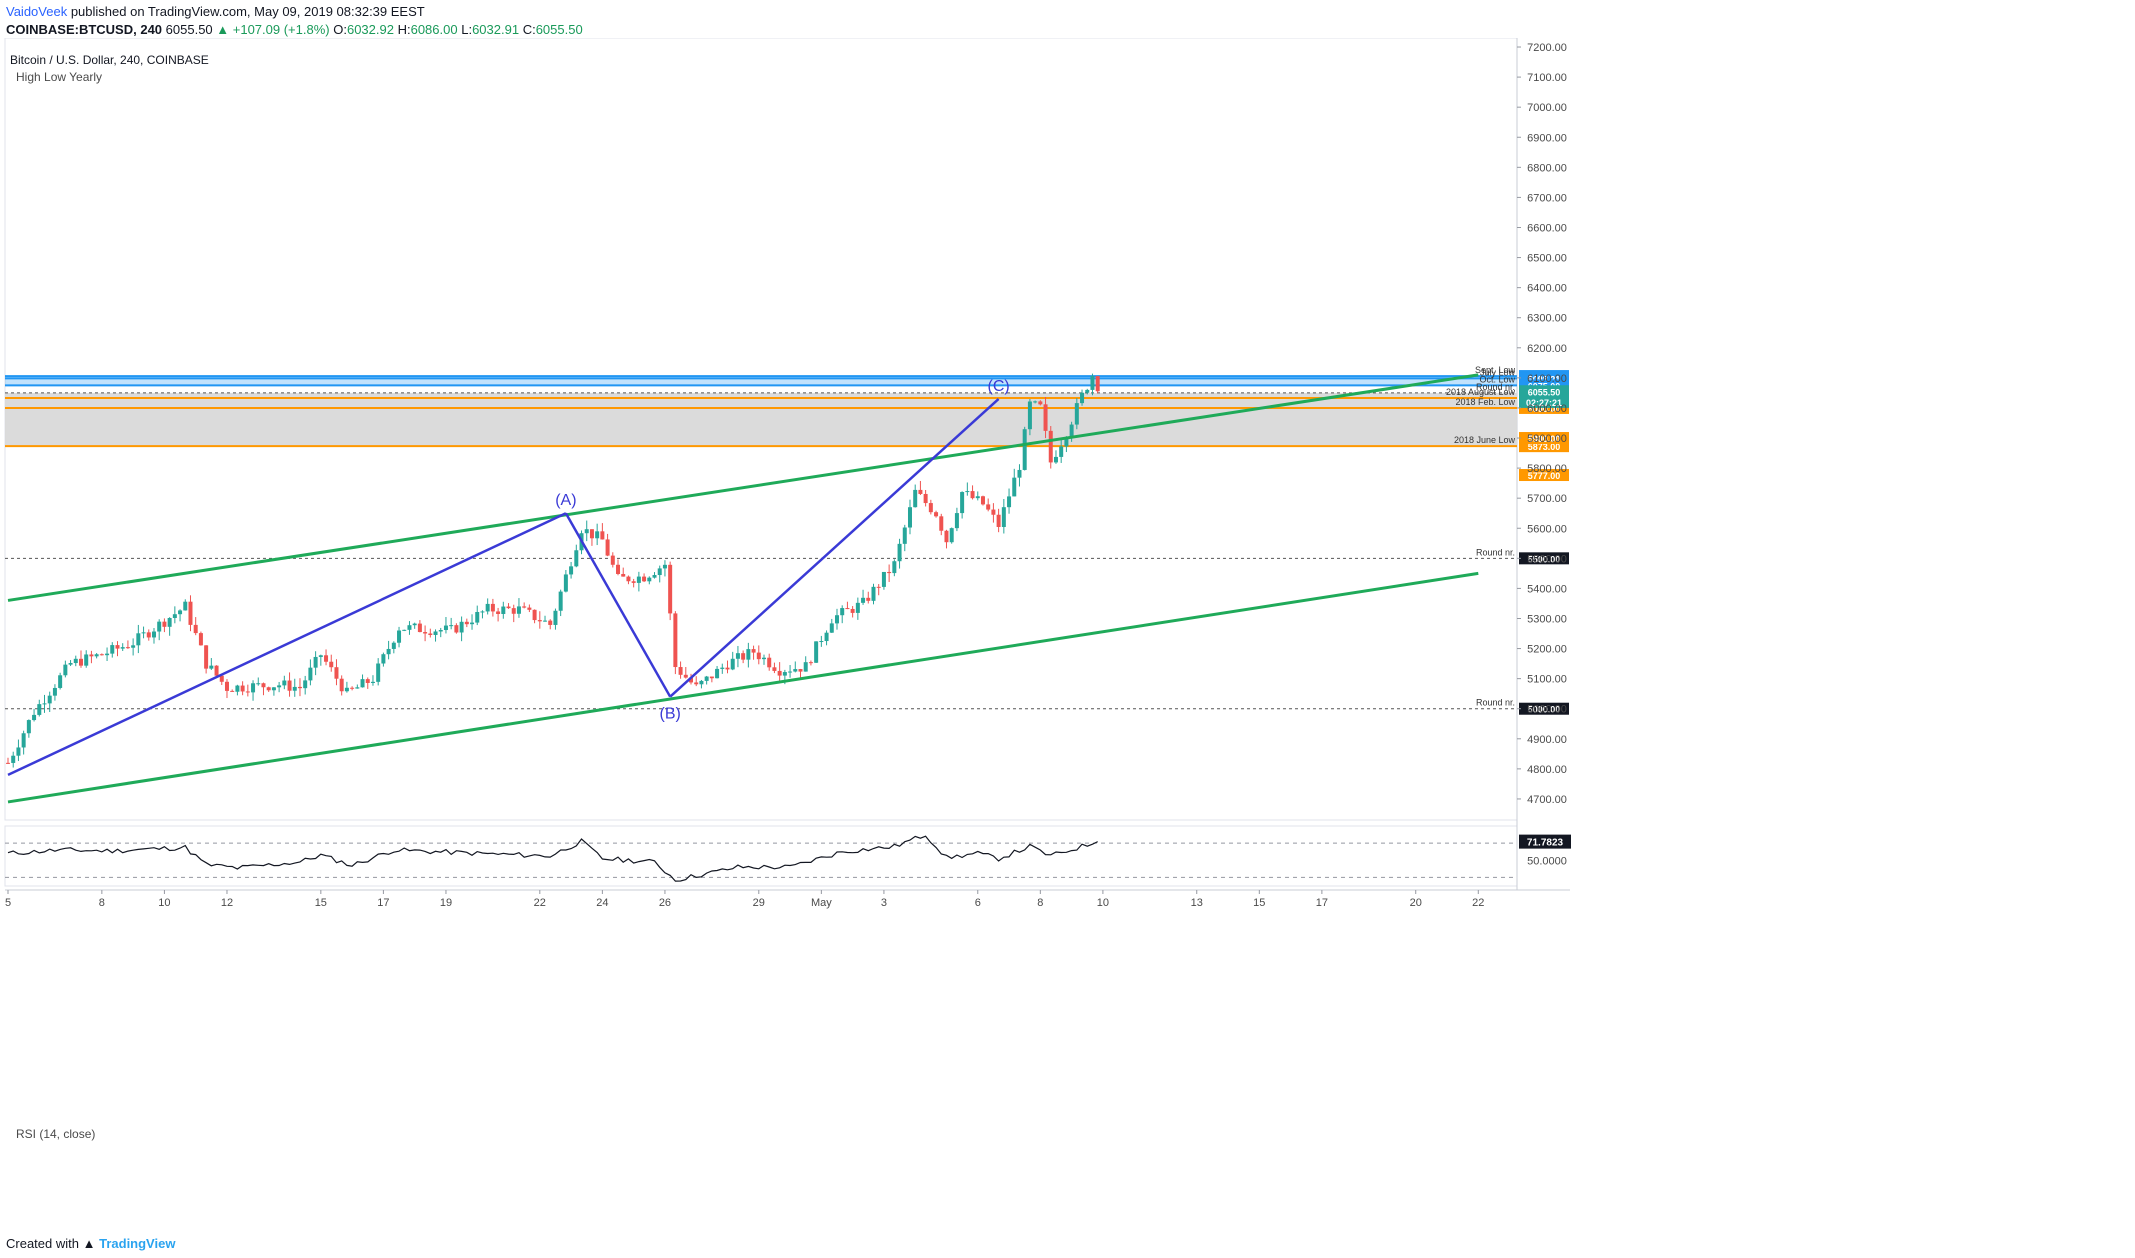 The height and width of the screenshot is (1258, 2135). Describe the element at coordinates (759, 903) in the screenshot. I see `x-tick-label: 29` at that location.